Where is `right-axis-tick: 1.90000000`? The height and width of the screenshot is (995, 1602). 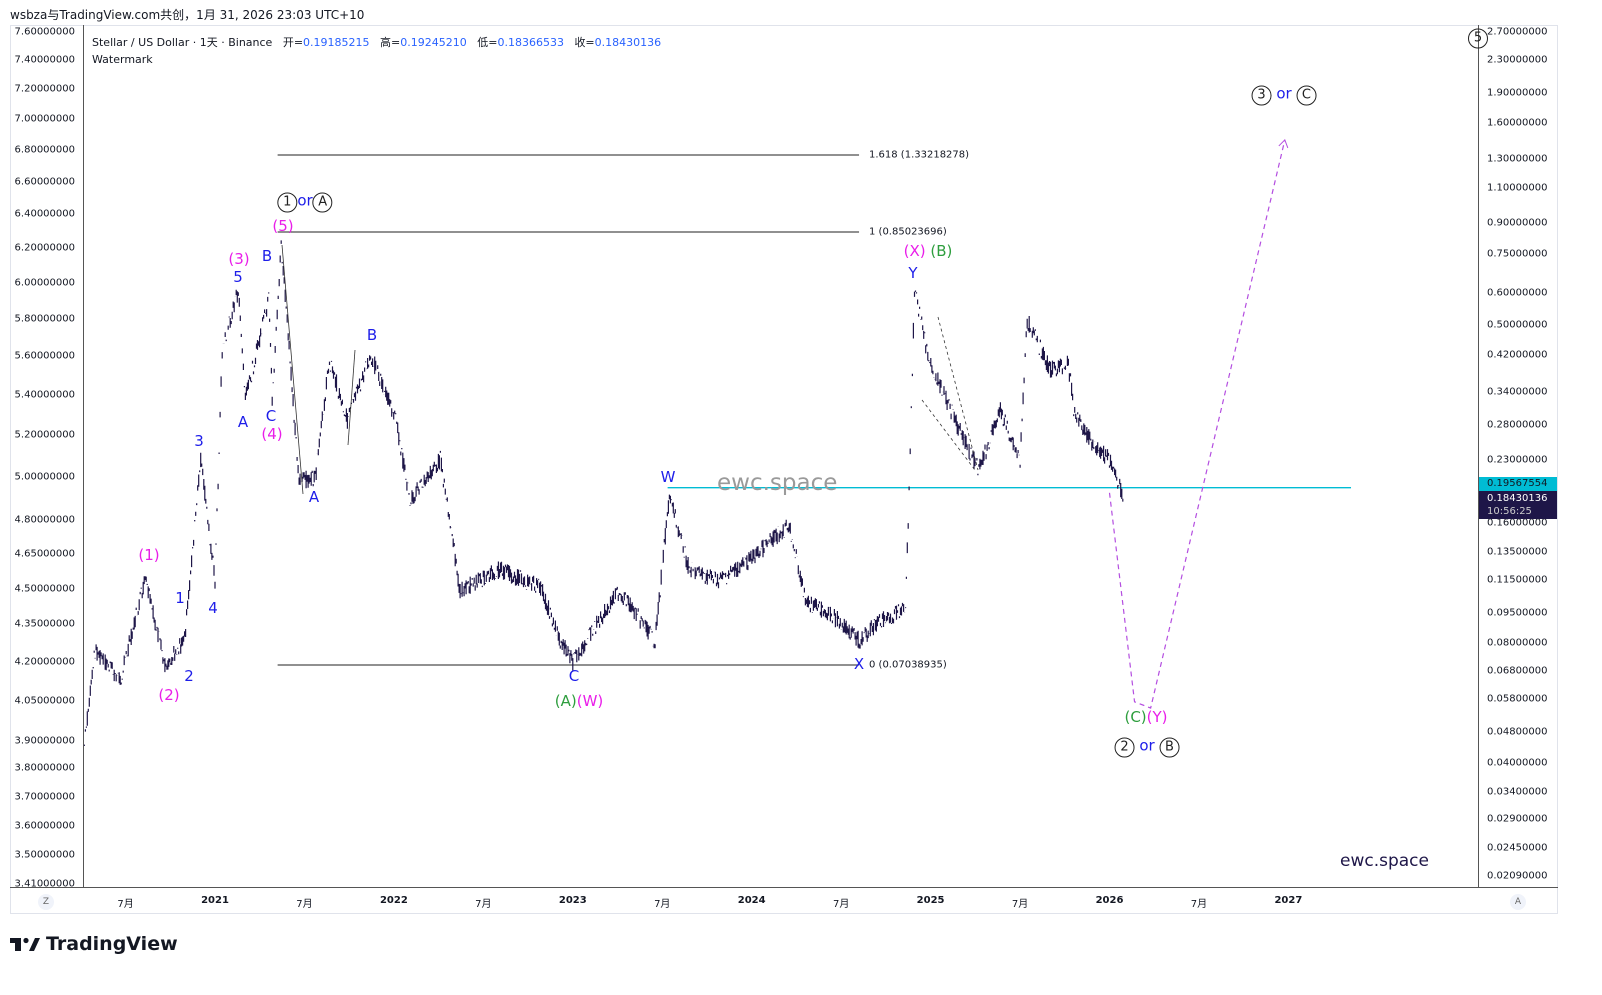
right-axis-tick: 1.90000000 is located at coordinates (1517, 93).